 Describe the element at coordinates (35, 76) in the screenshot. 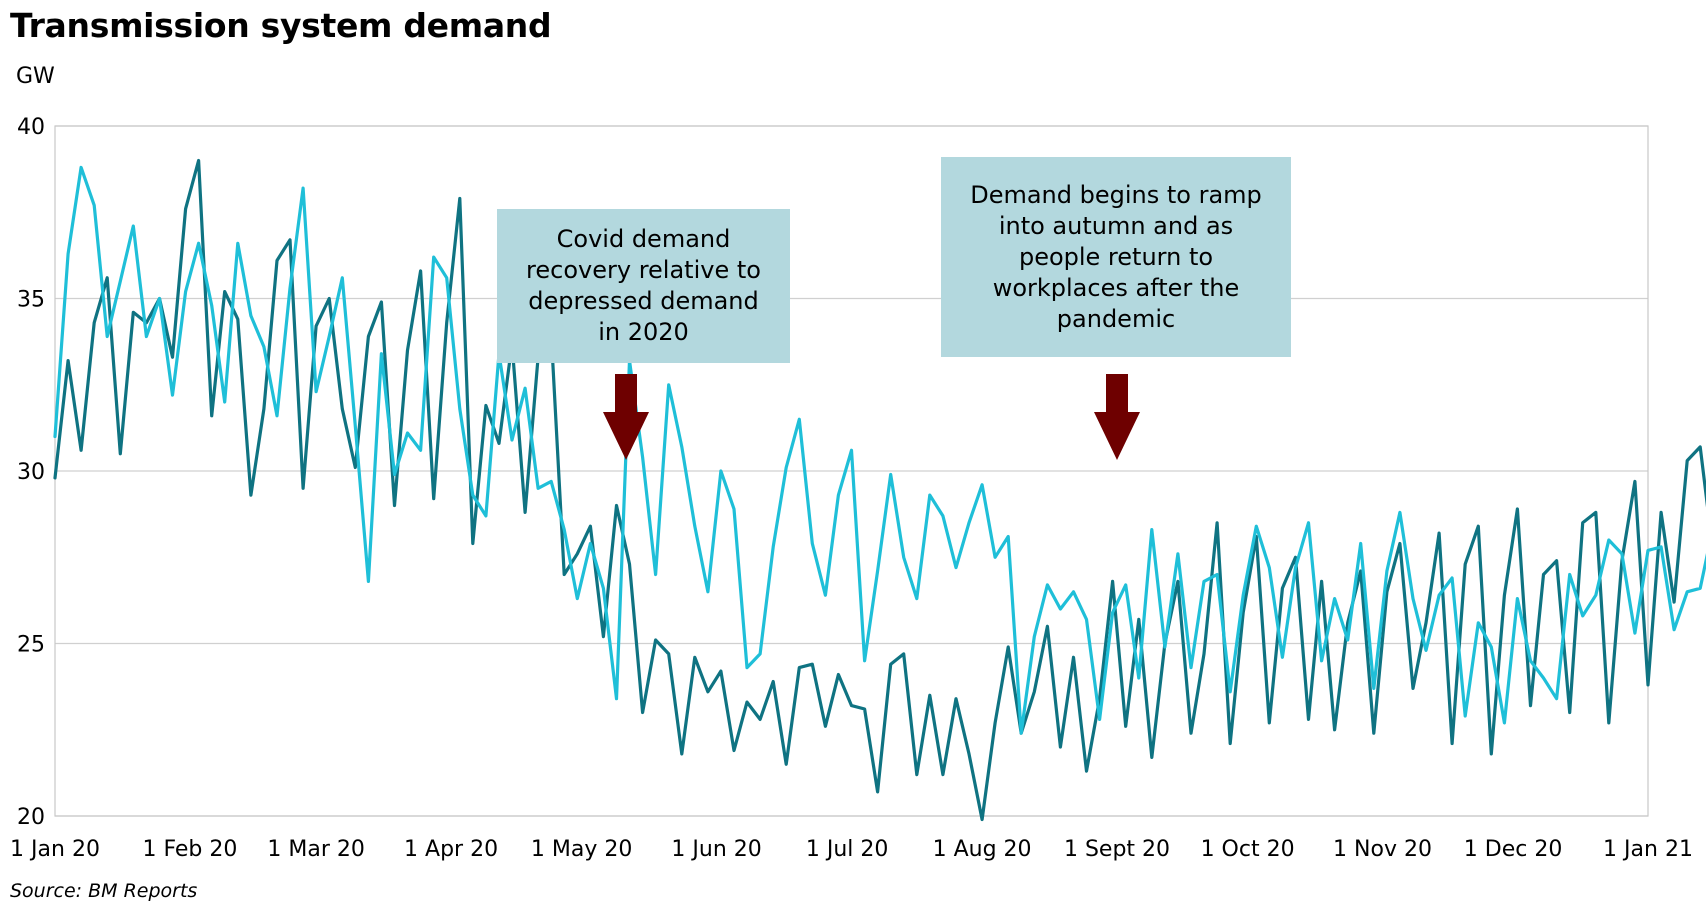

I see `y-unit-label: GW` at that location.